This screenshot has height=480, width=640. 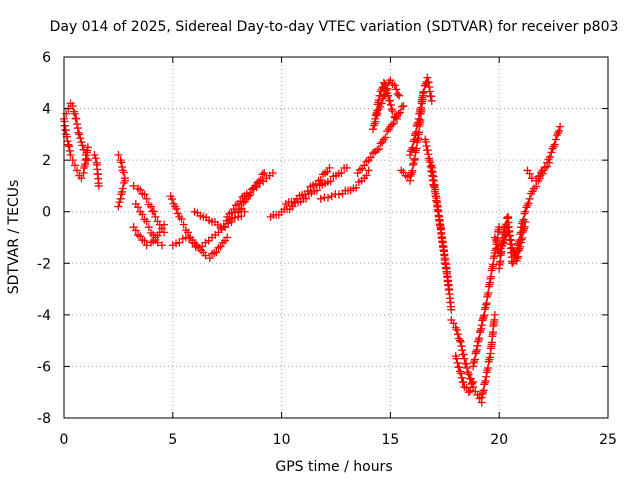 I want to click on y-tick-label: 2, so click(x=46, y=161).